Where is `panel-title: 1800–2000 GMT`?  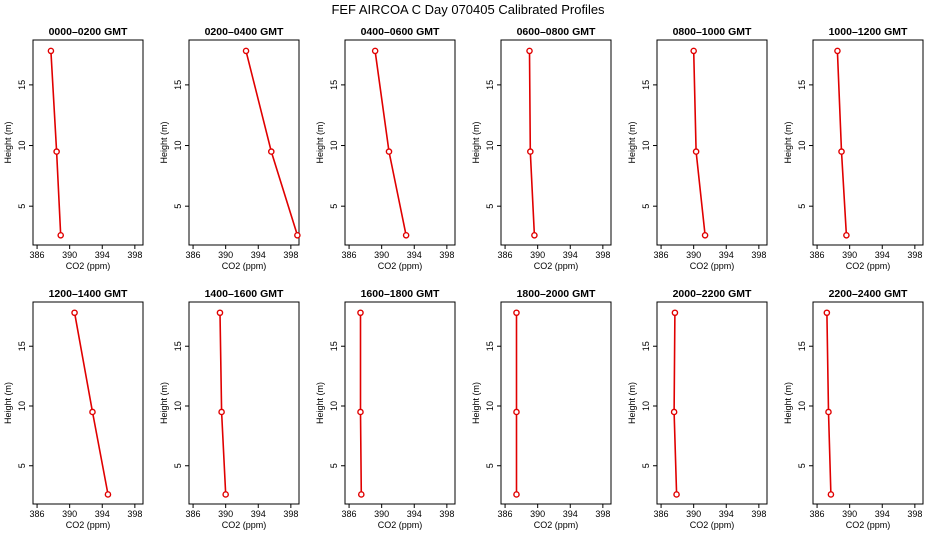 panel-title: 1800–2000 GMT is located at coordinates (556, 294).